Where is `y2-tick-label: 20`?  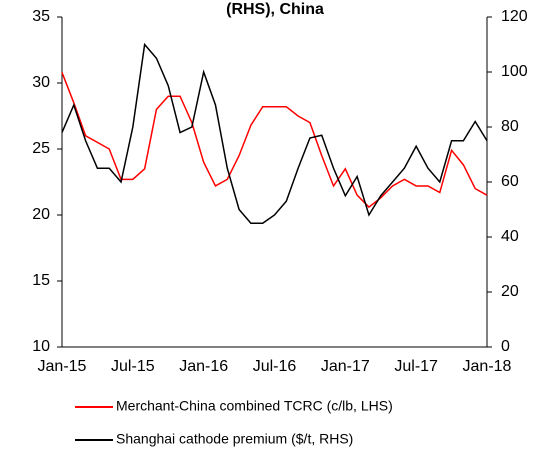 y2-tick-label: 20 is located at coordinates (510, 291).